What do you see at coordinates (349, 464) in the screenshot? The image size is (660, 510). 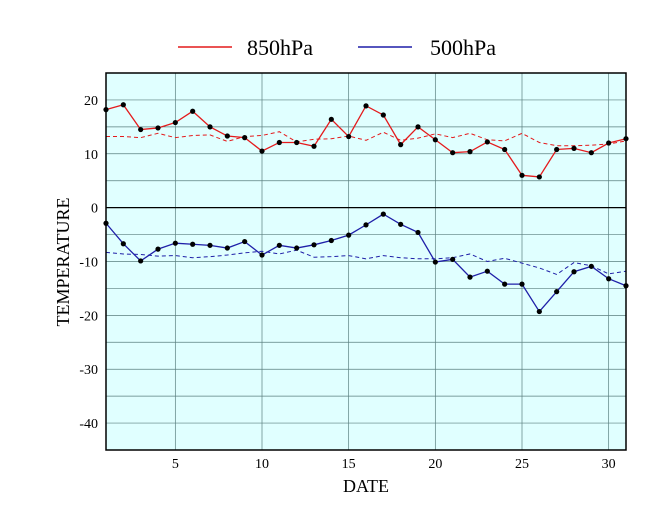 I see `x-tick-label: 15` at bounding box center [349, 464].